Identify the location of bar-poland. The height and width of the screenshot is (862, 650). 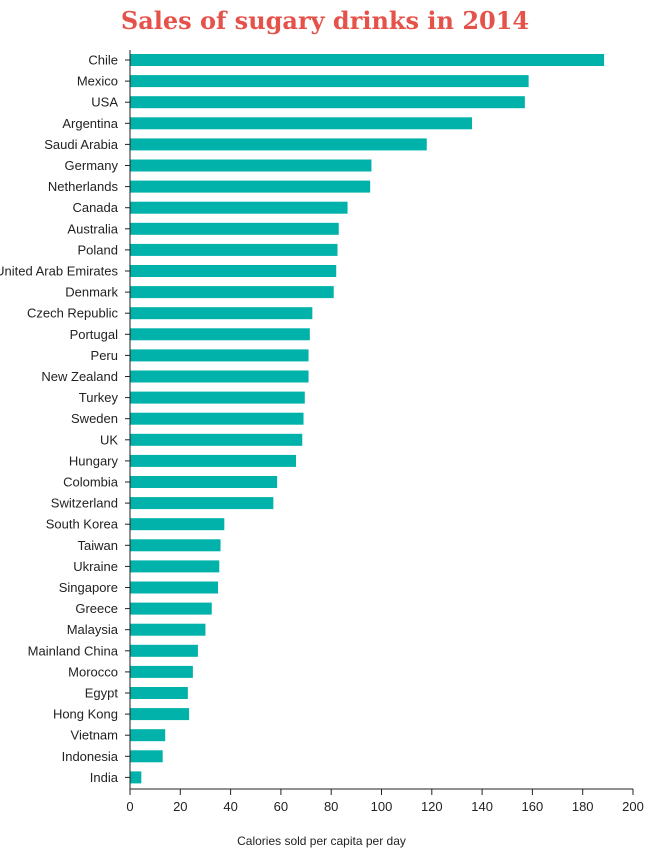
(234, 249).